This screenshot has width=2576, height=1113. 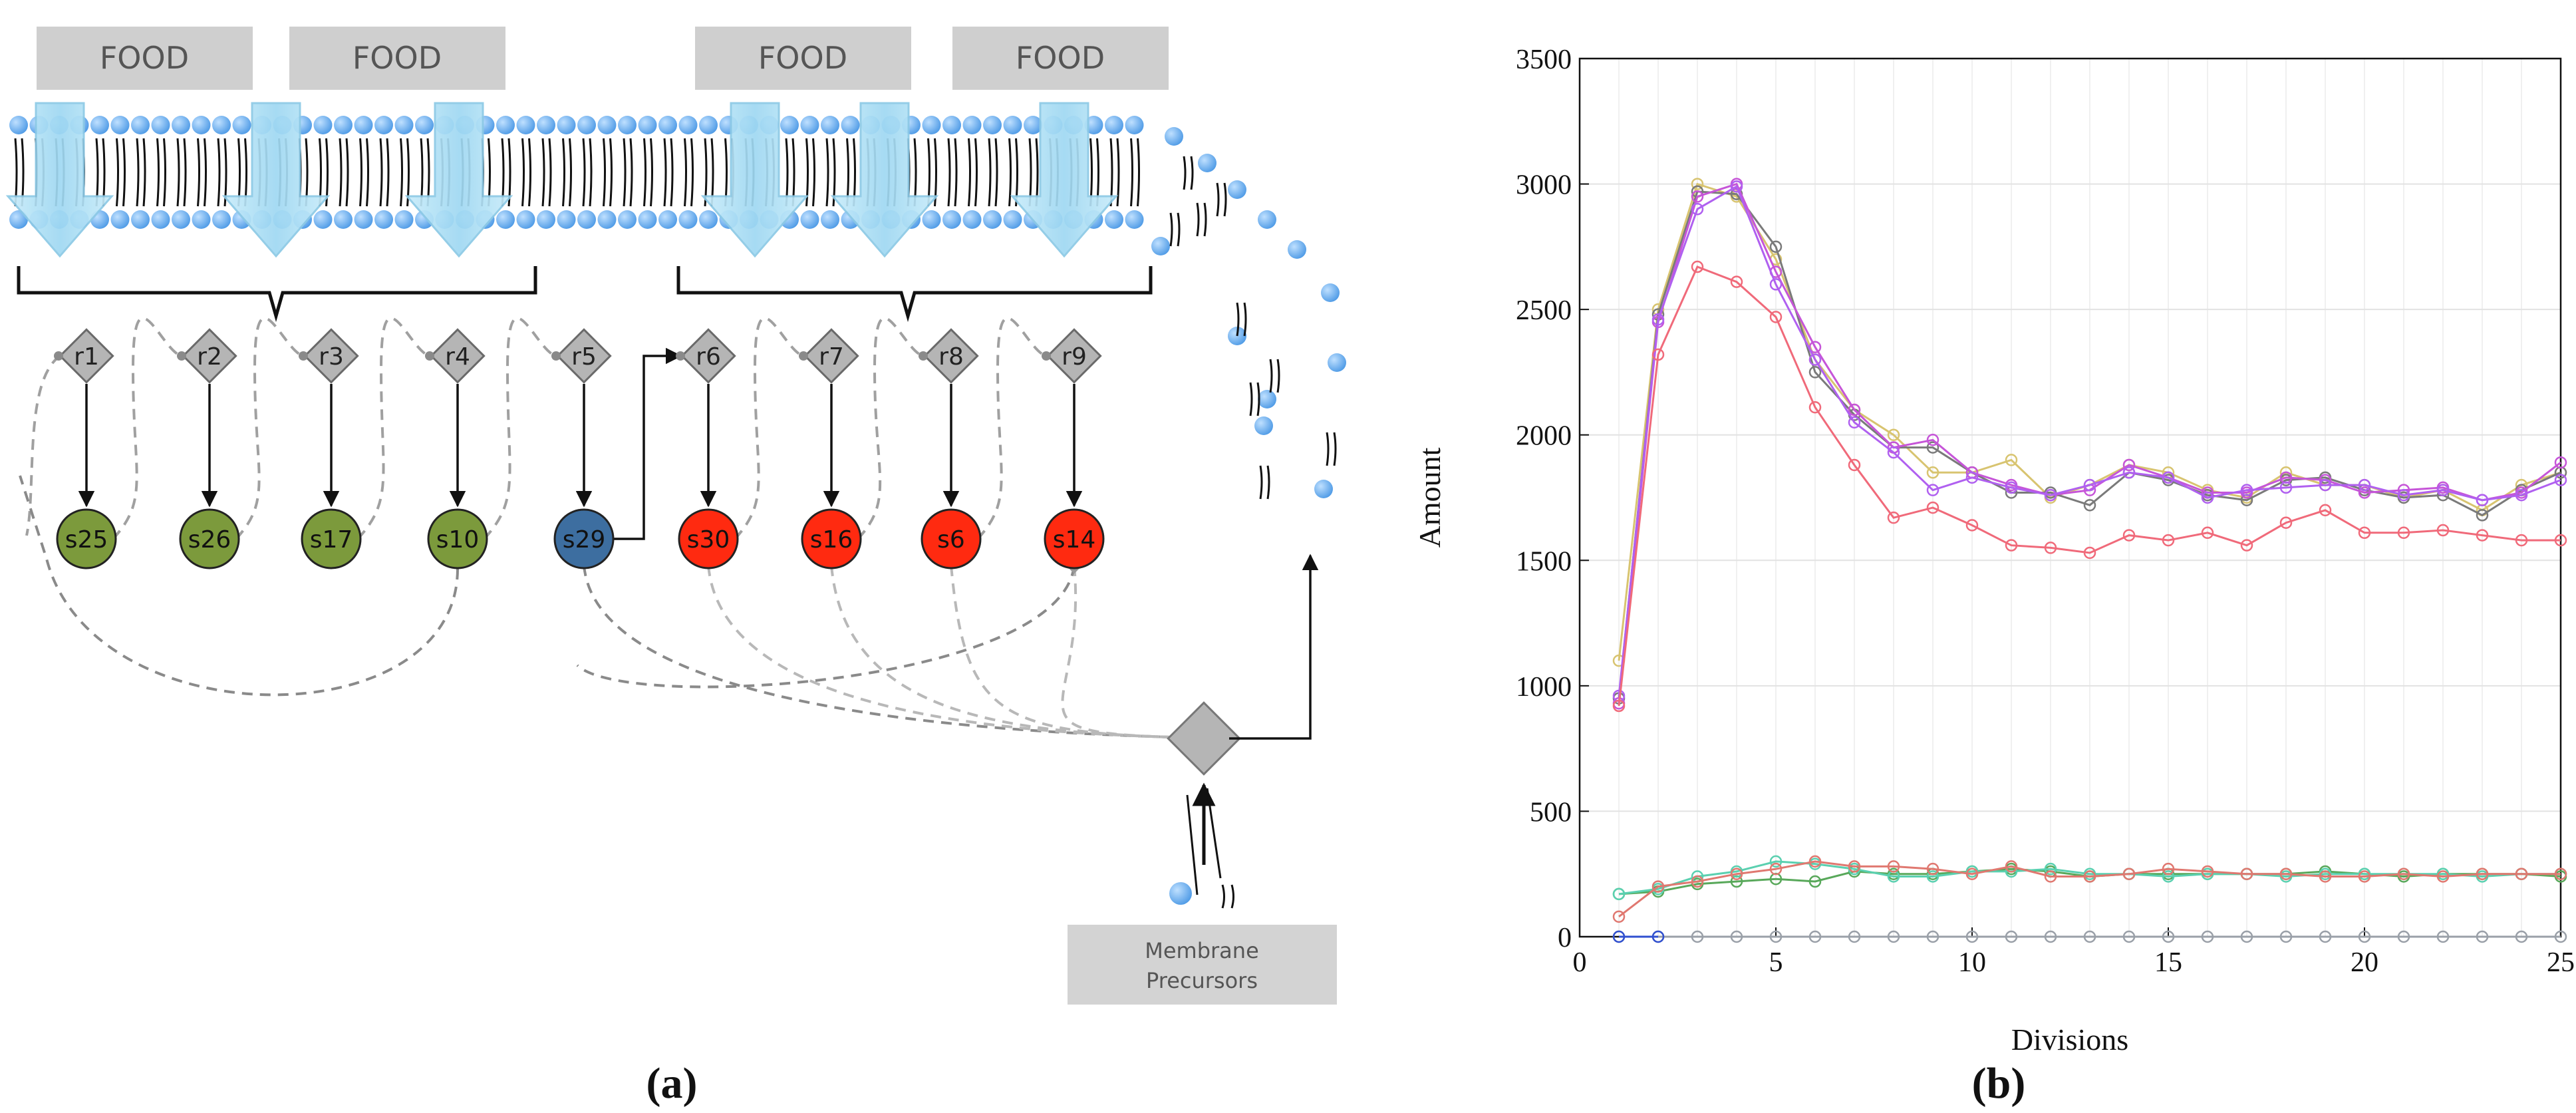 What do you see at coordinates (1565, 938) in the screenshot?
I see `y-tick-label: 0` at bounding box center [1565, 938].